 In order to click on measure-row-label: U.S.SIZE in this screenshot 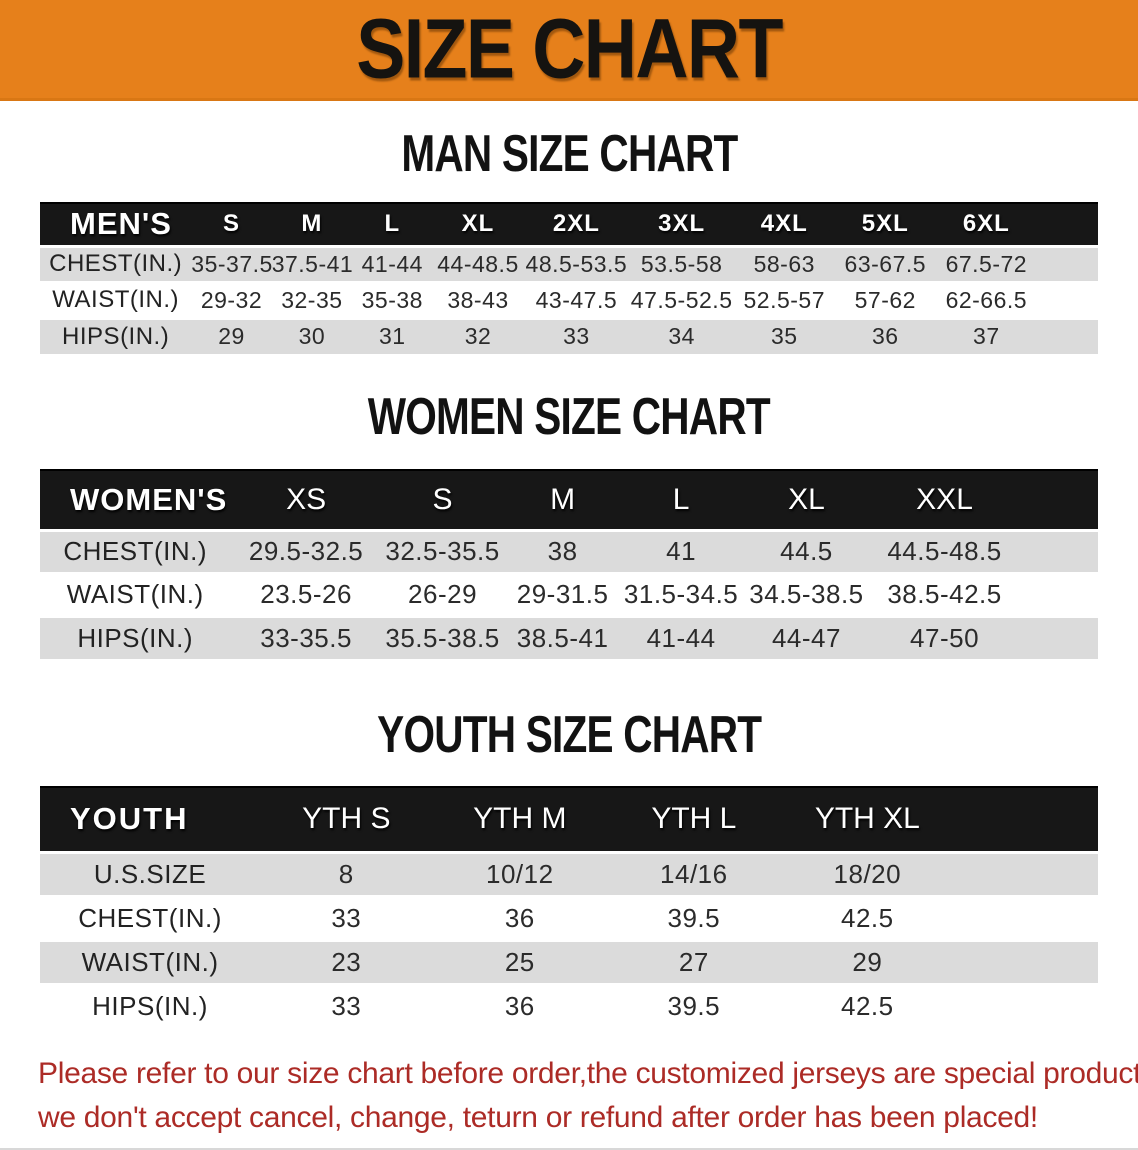, I will do `click(150, 874)`.